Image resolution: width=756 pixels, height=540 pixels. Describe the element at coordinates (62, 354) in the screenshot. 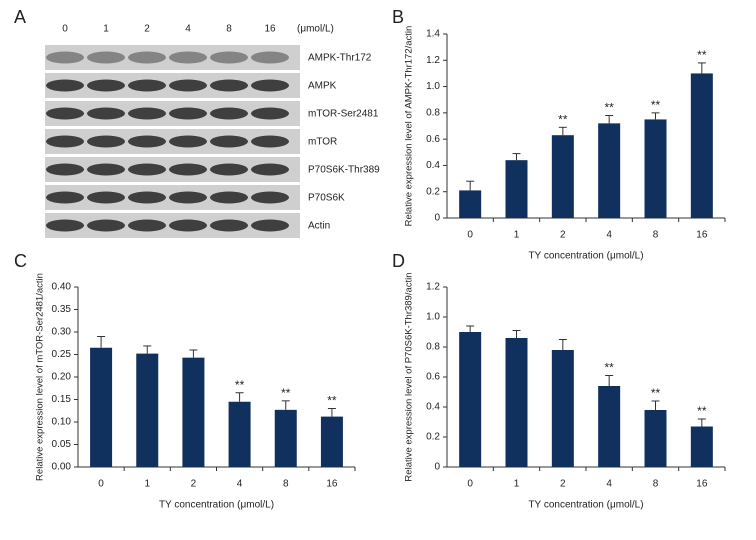

I see `y-tick-label: 0.25` at that location.